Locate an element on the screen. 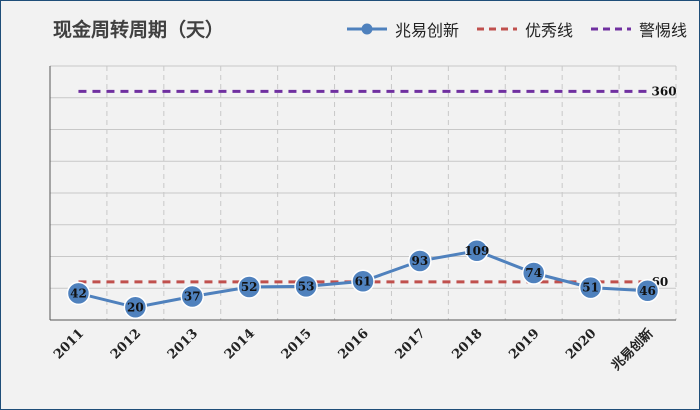  legend-swatch-warning-line is located at coordinates (610, 29).